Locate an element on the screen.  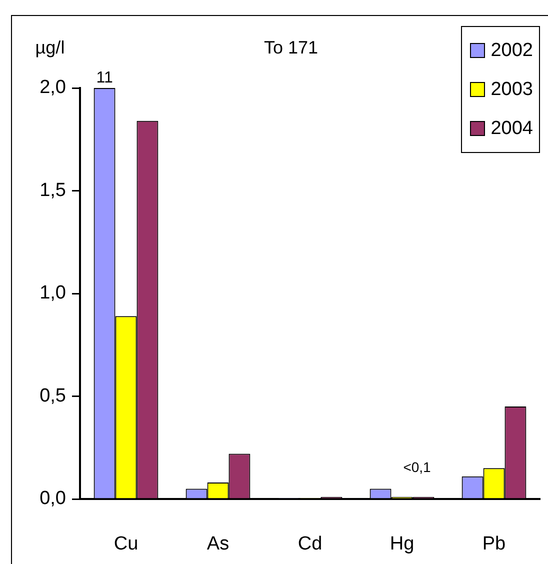
text: 11 is located at coordinates (104, 77).